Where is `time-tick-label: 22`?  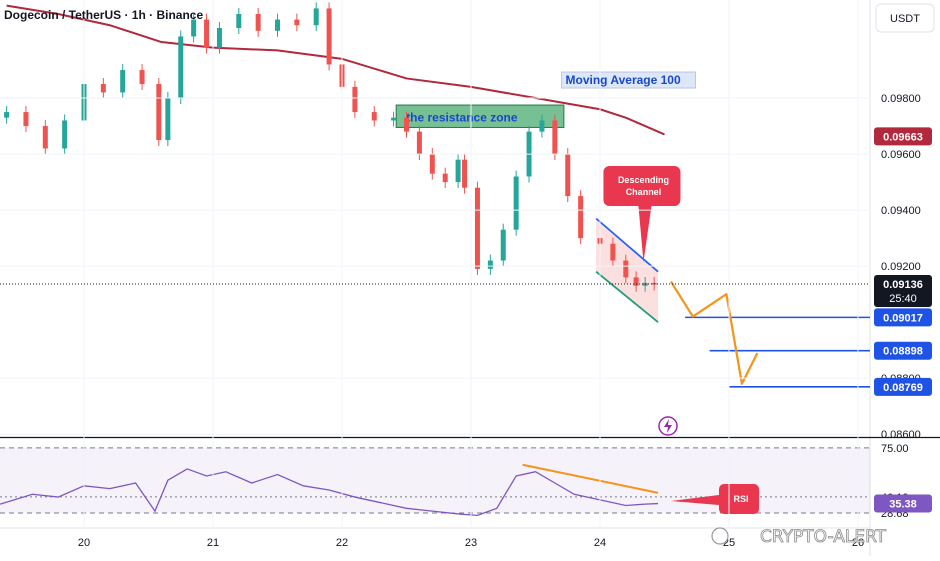 time-tick-label: 22 is located at coordinates (342, 543).